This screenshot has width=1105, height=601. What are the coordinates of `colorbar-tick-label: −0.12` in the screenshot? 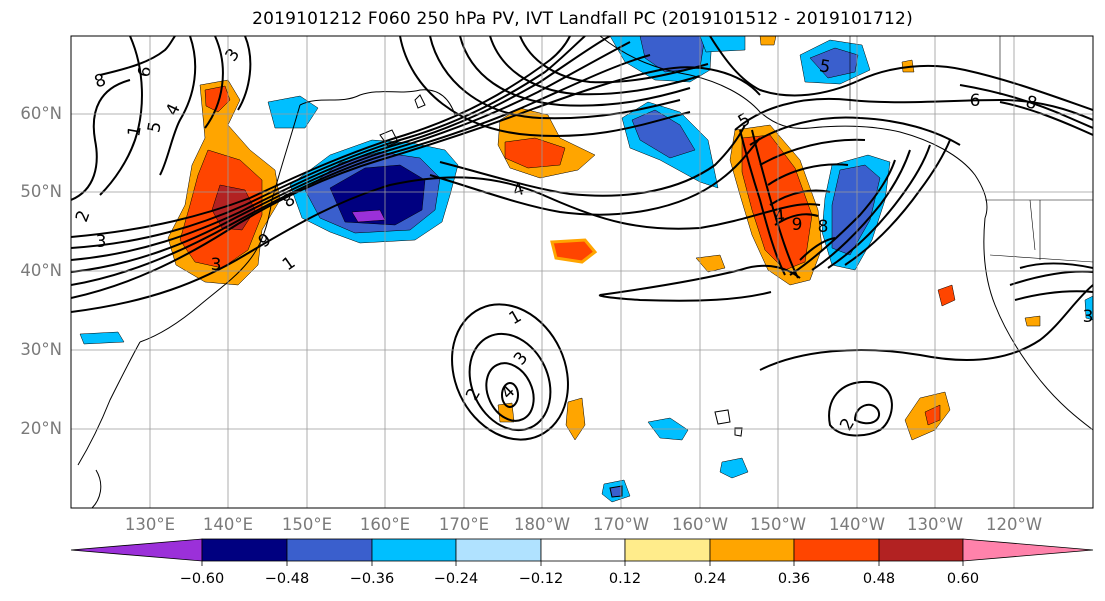 It's located at (541, 579).